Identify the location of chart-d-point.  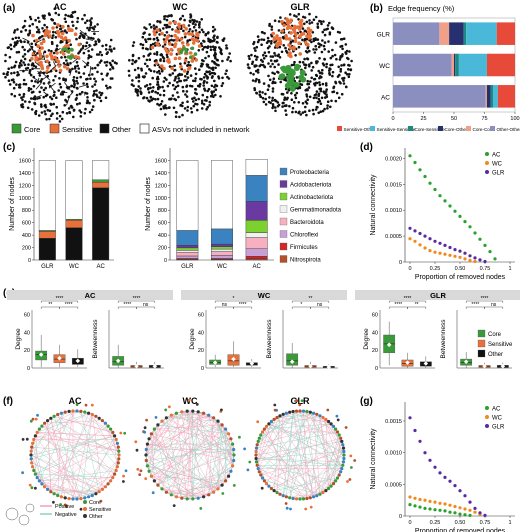
(465, 222).